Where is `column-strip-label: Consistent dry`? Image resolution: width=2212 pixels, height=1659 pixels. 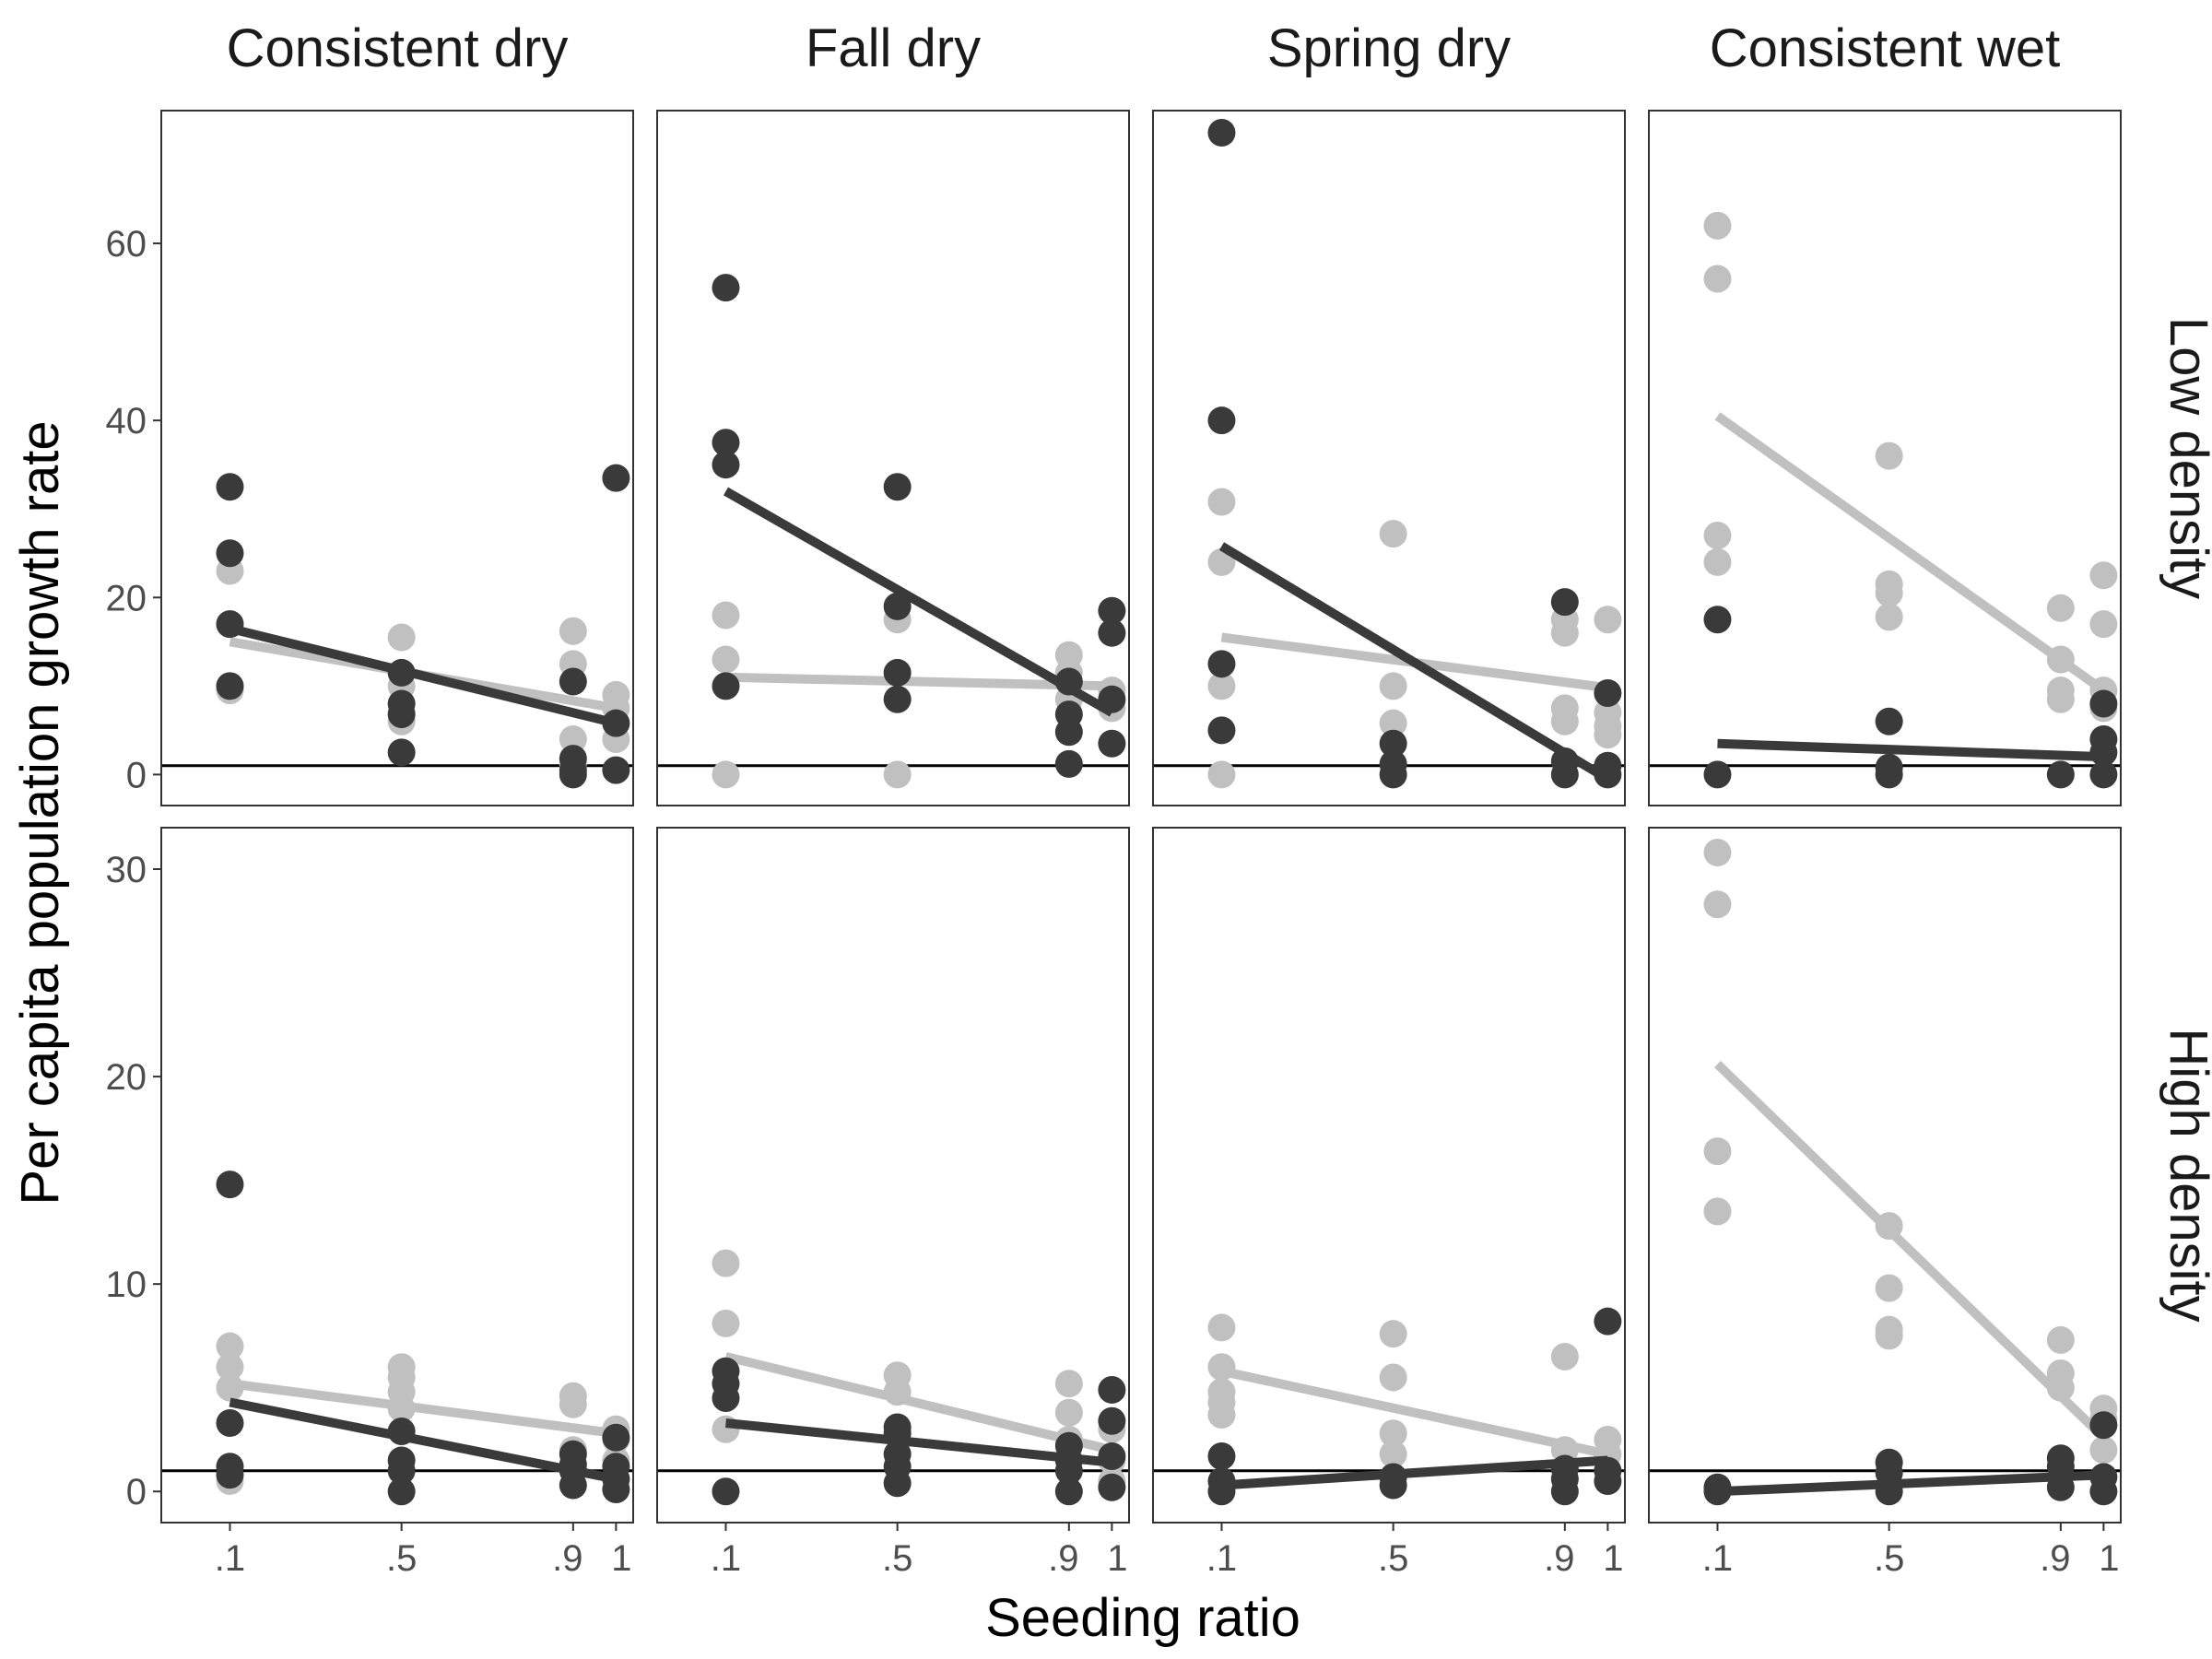 column-strip-label: Consistent dry is located at coordinates (398, 48).